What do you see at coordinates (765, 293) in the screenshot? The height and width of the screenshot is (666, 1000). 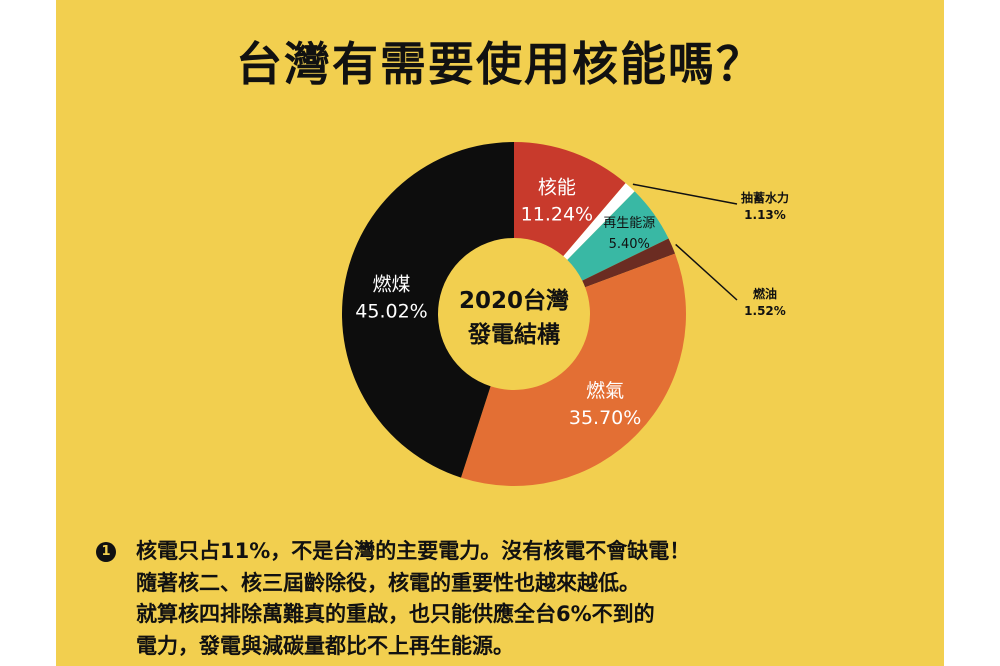 I see `slice-label-3: 燃油` at bounding box center [765, 293].